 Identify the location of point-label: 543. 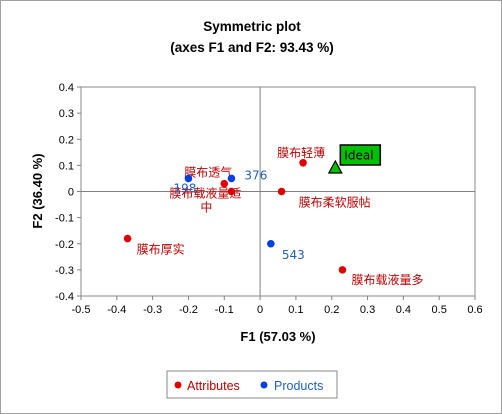
(293, 255).